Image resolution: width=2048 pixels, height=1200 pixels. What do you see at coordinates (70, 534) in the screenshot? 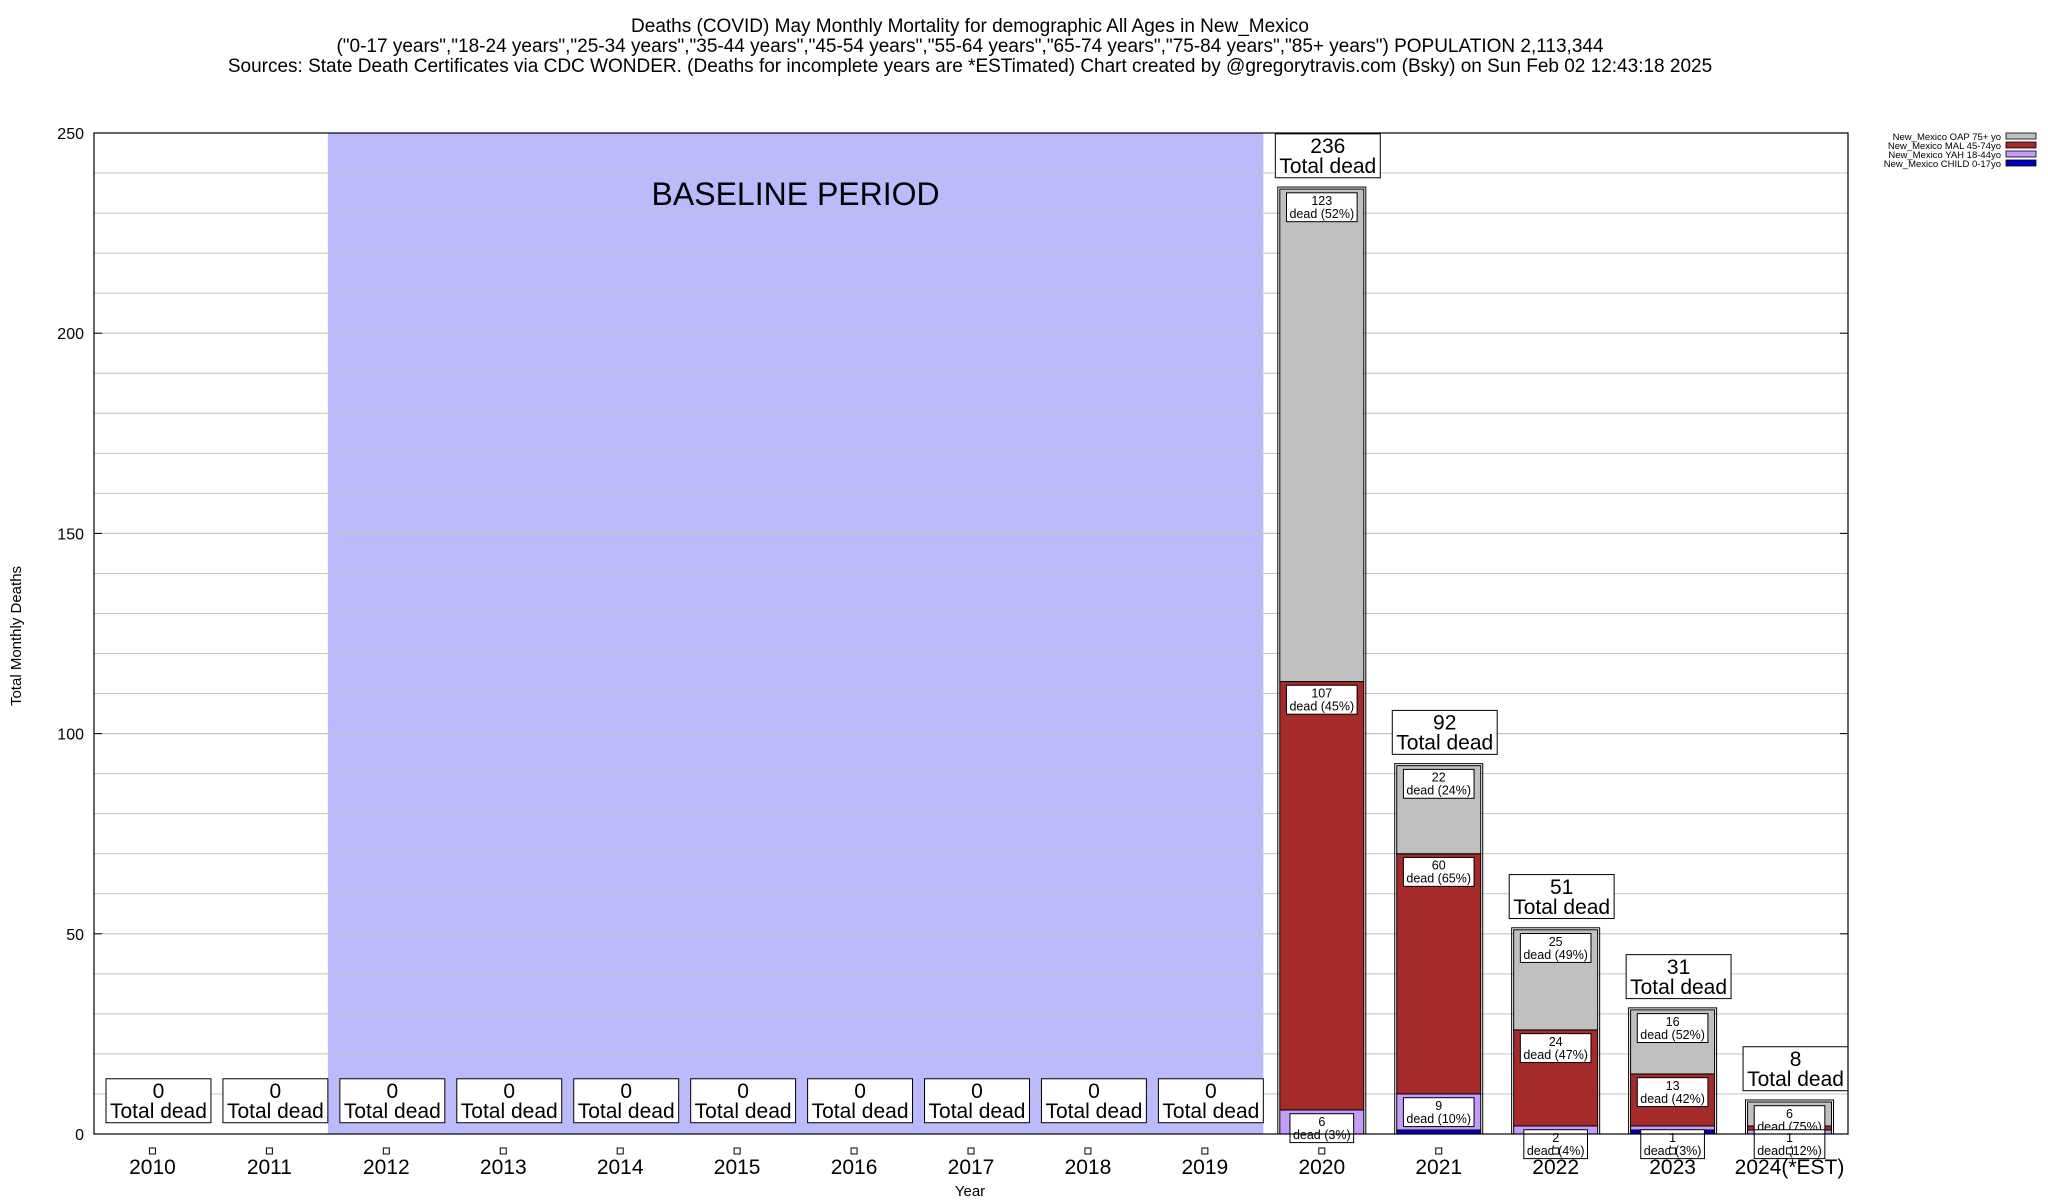
I see `y-tick-label: 150` at bounding box center [70, 534].